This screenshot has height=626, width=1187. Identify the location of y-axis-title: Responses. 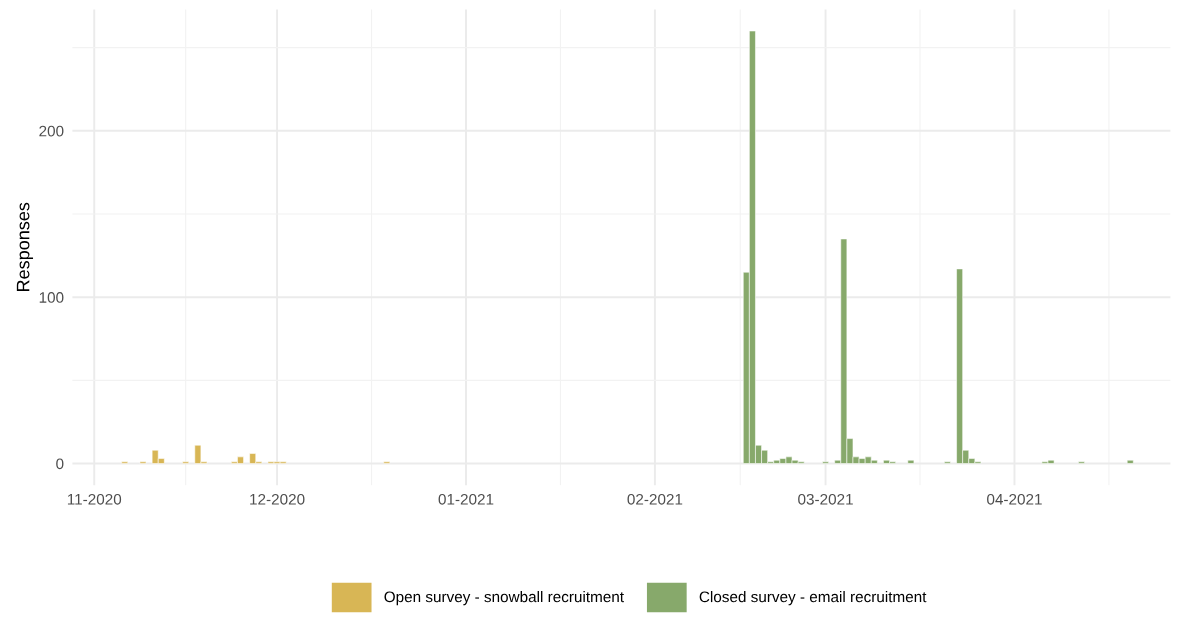
(25, 246).